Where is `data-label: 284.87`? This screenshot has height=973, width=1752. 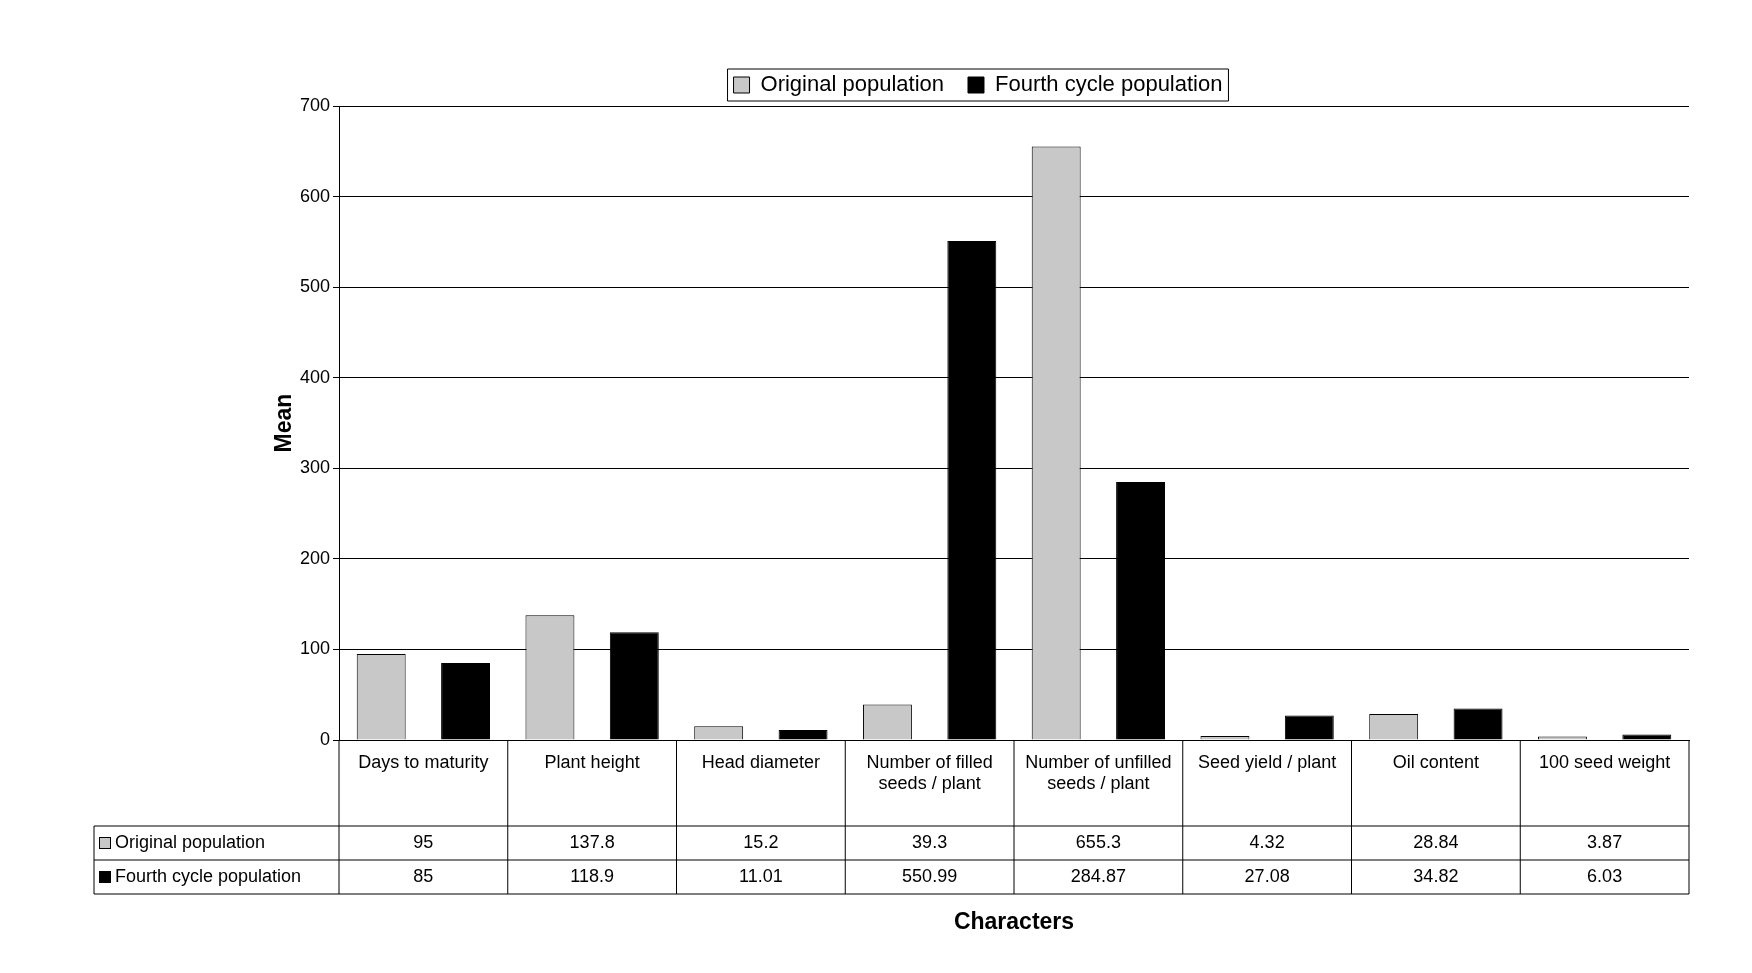
data-label: 284.87 is located at coordinates (1098, 875).